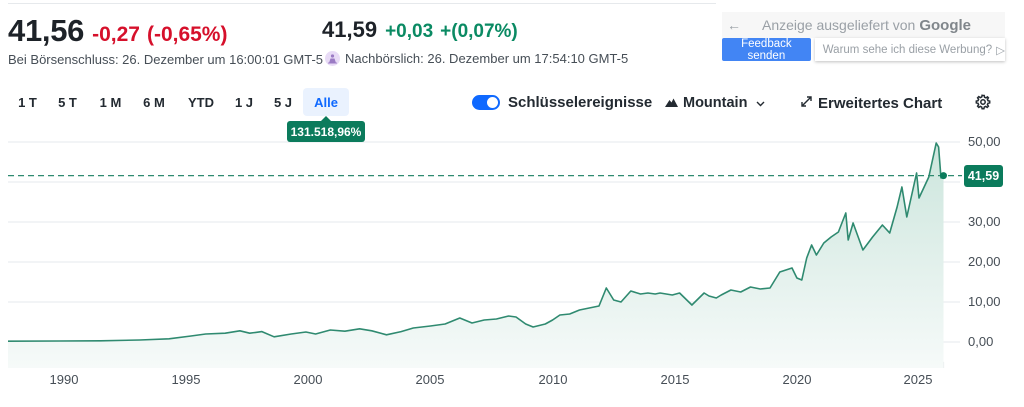  I want to click on y-tick-label: 50,00, so click(984, 141).